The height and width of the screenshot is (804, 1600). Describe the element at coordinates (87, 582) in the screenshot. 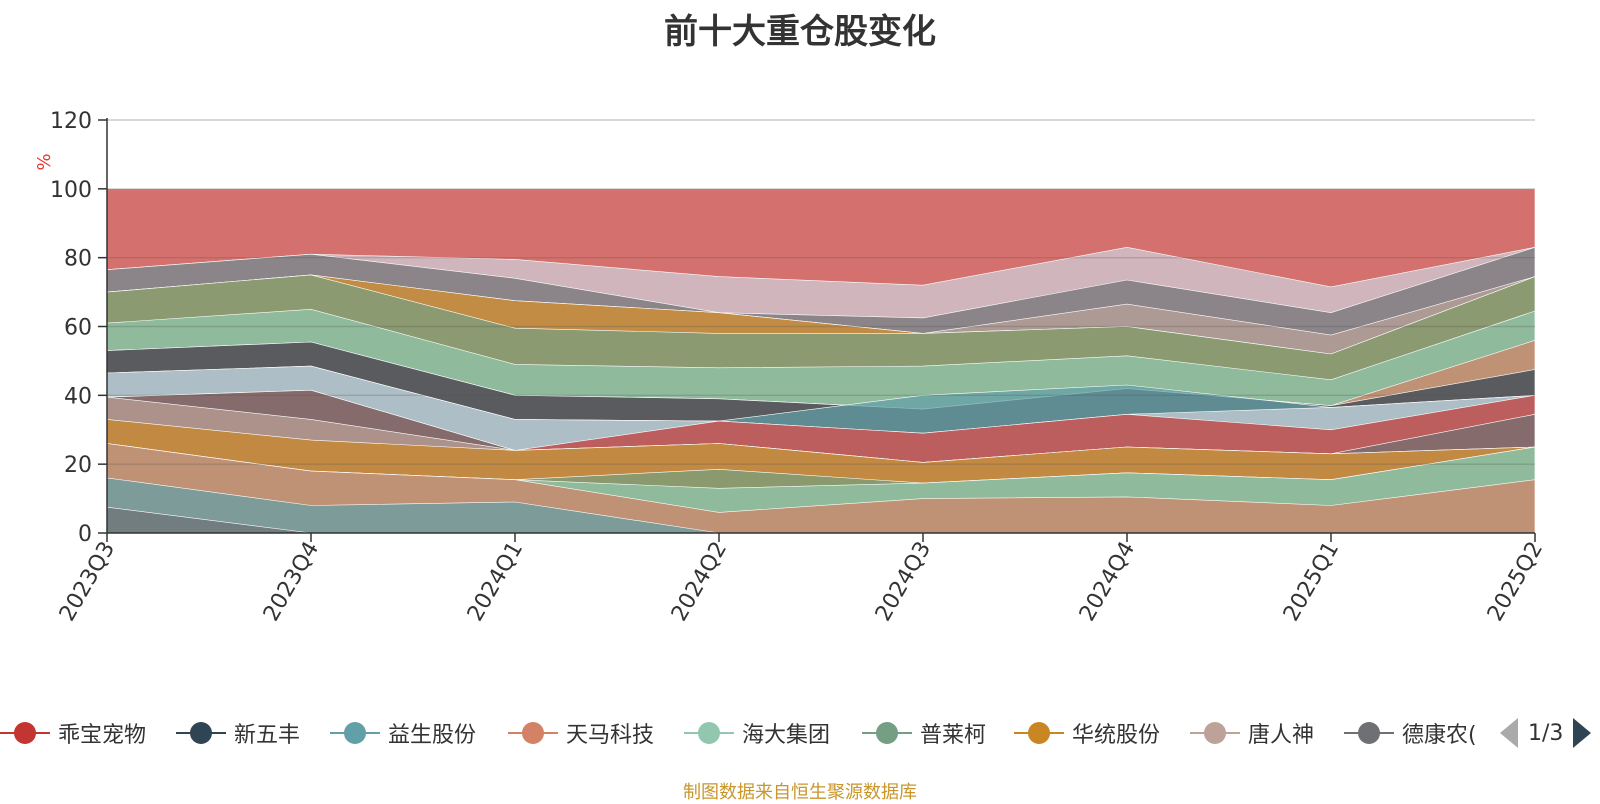

I see `x-tick-label-0: 2023Q3` at that location.